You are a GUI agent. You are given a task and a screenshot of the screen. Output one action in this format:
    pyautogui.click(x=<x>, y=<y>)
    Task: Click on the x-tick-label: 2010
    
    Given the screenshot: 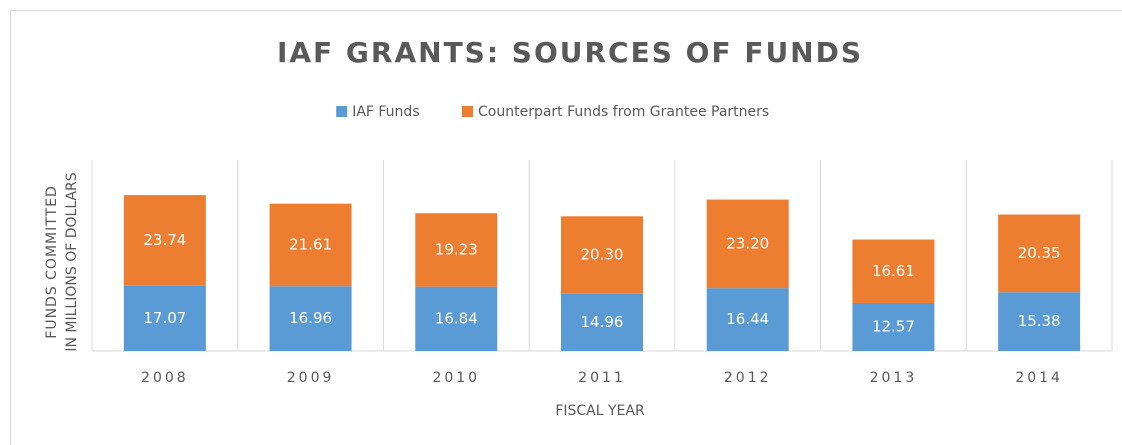 What is the action you would take?
    pyautogui.click(x=456, y=378)
    